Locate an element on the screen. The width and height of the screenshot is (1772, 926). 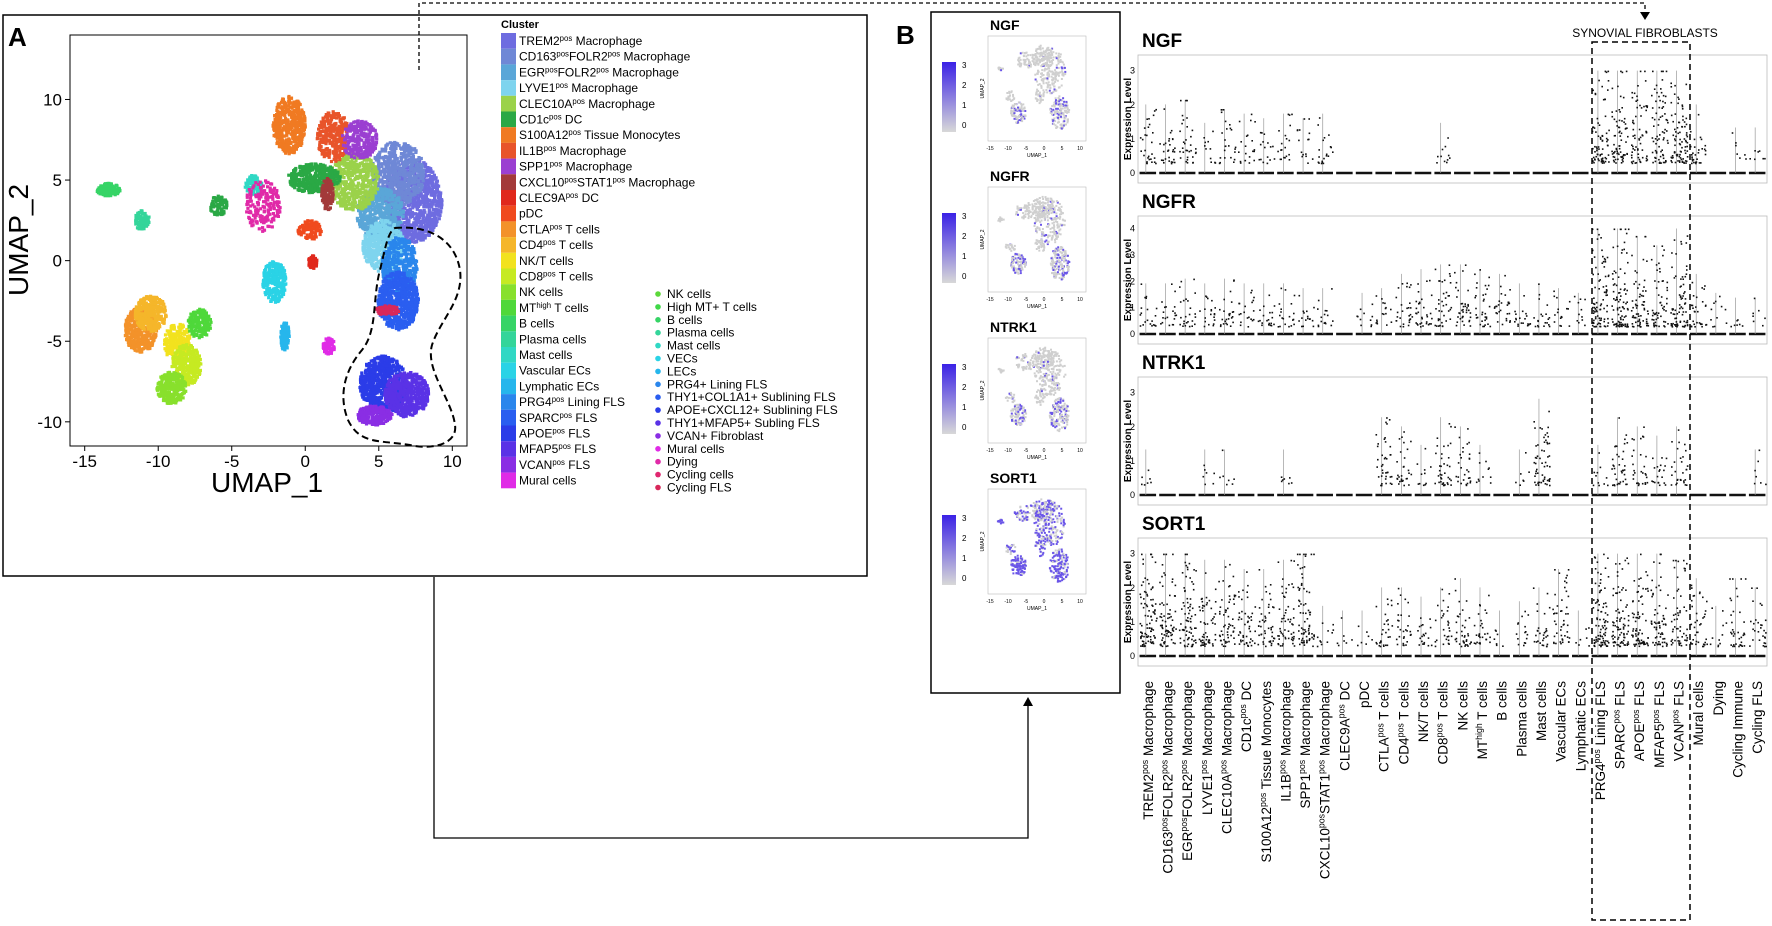
legend-entry: PRG4pos Lining FLS is located at coordinates (572, 402).